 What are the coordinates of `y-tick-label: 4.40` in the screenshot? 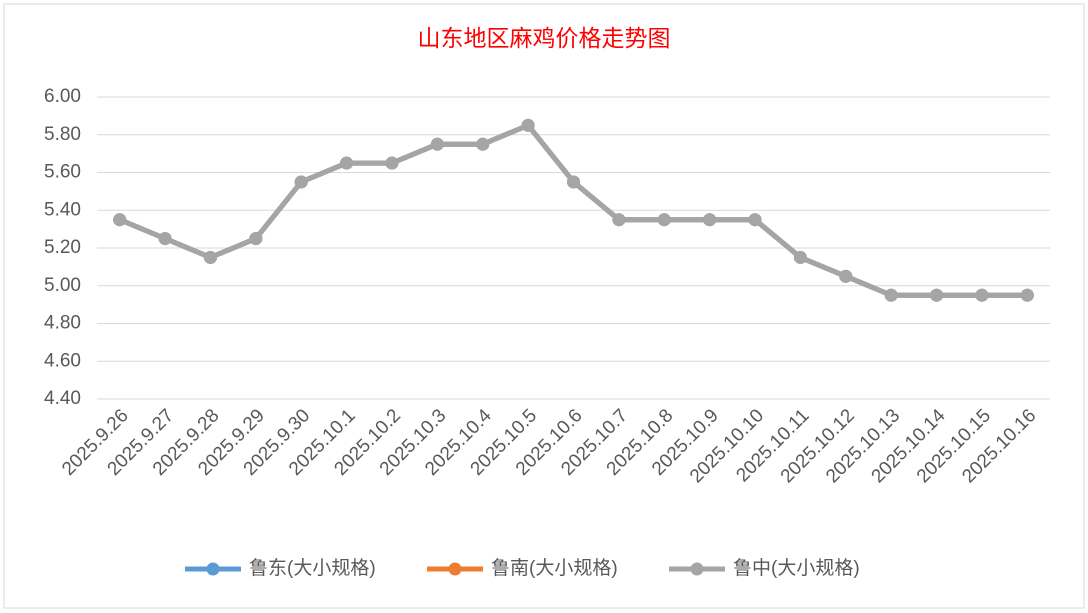 It's located at (62, 398).